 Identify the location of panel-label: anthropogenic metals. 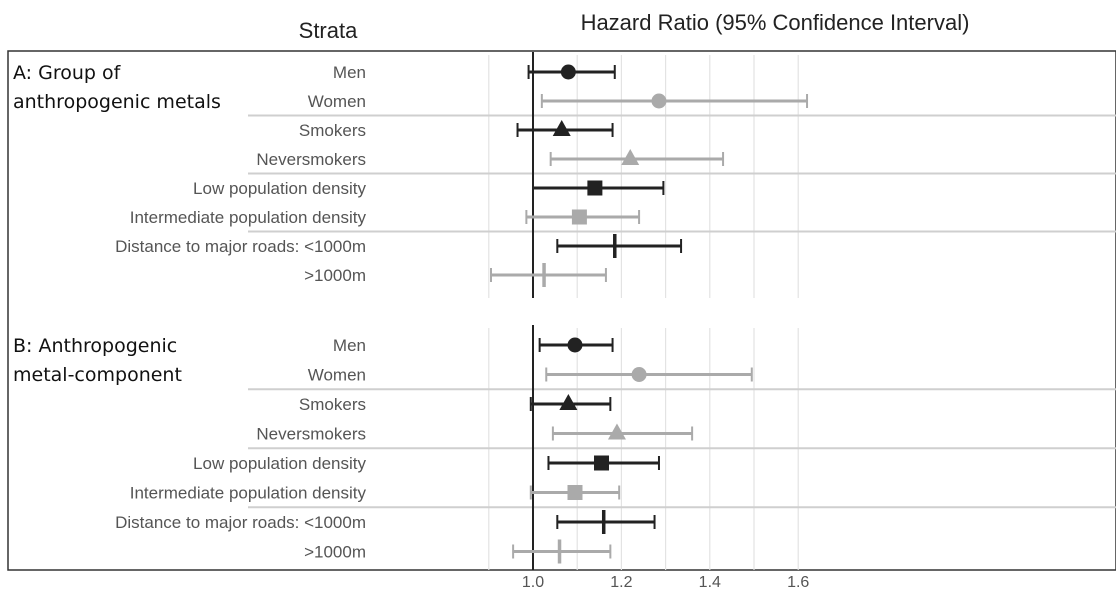
(117, 102).